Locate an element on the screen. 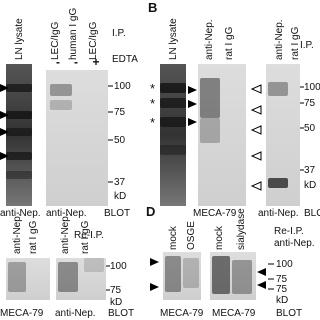 Image resolution: width=320 pixels, height=320 pixels. reip-label: Re-I.P. is located at coordinates (289, 231).